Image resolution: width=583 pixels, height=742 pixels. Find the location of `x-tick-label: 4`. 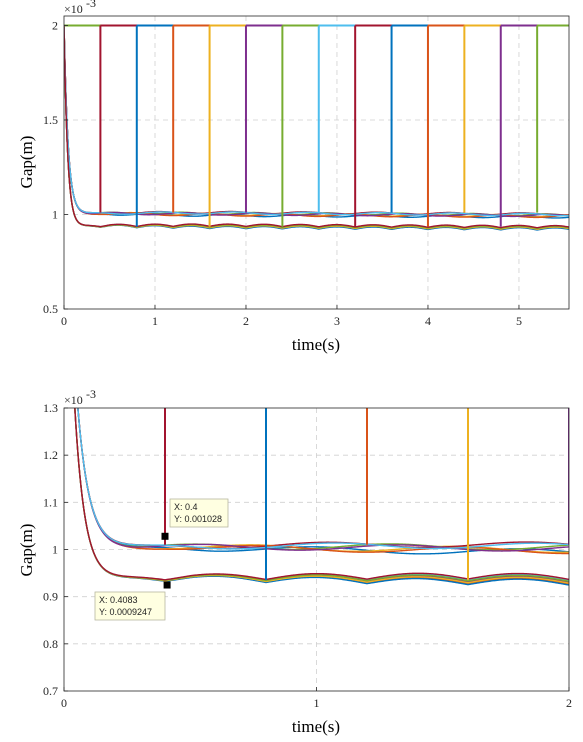

x-tick-label: 4 is located at coordinates (428, 321).